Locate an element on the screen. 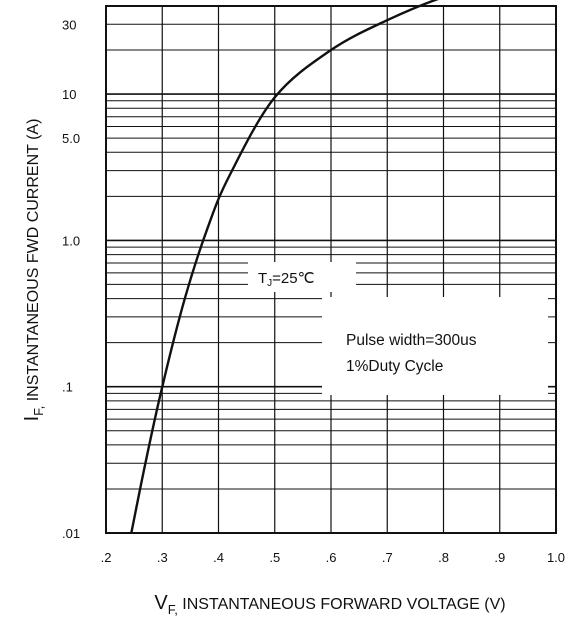 The width and height of the screenshot is (576, 625). y-tick-label: 30 is located at coordinates (69, 24).